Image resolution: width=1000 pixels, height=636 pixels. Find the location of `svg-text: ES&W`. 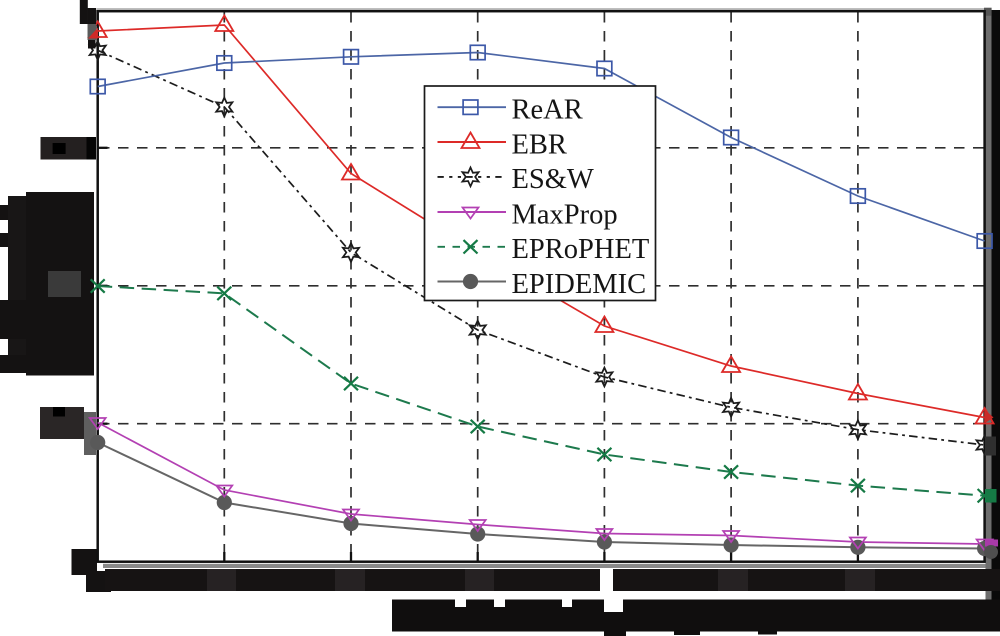

svg-text: ES&W is located at coordinates (553, 179).